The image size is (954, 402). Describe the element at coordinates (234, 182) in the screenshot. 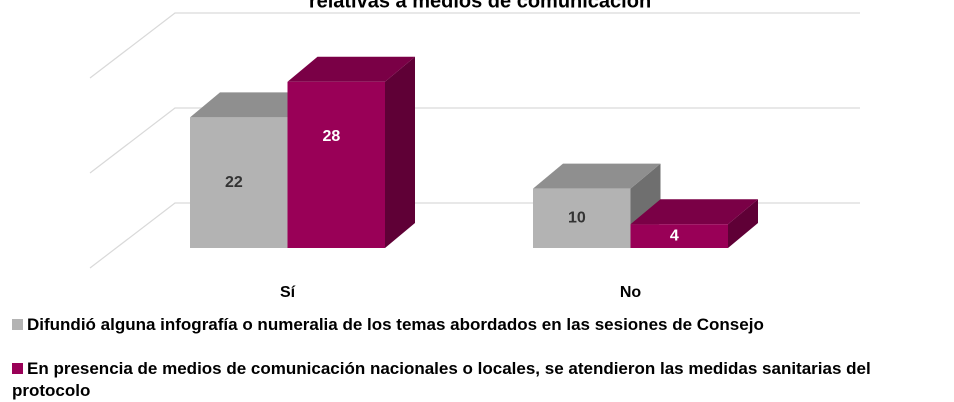

I see `value-label: 22` at that location.